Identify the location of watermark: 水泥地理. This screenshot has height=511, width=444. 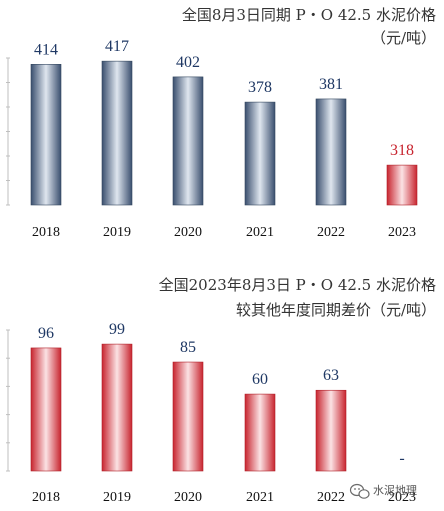
(383, 491).